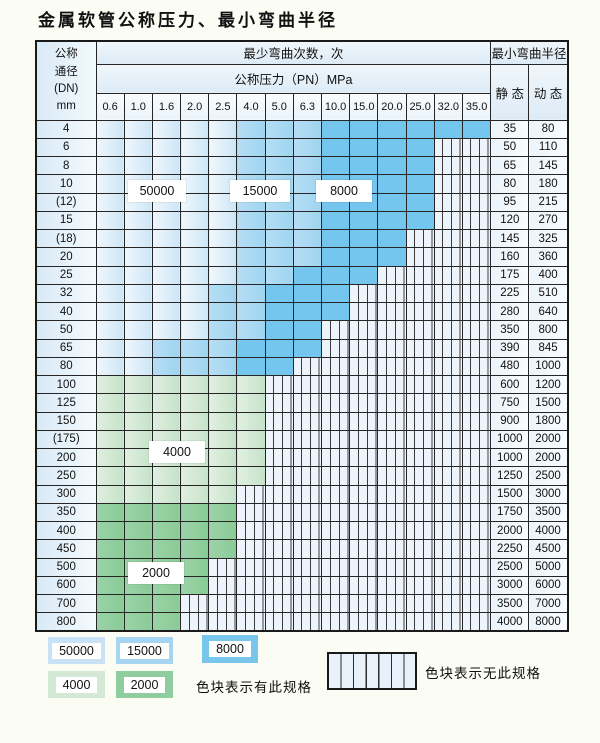 The image size is (600, 743). What do you see at coordinates (548, 384) in the screenshot?
I see `dynamic-radius-value: 1200` at bounding box center [548, 384].